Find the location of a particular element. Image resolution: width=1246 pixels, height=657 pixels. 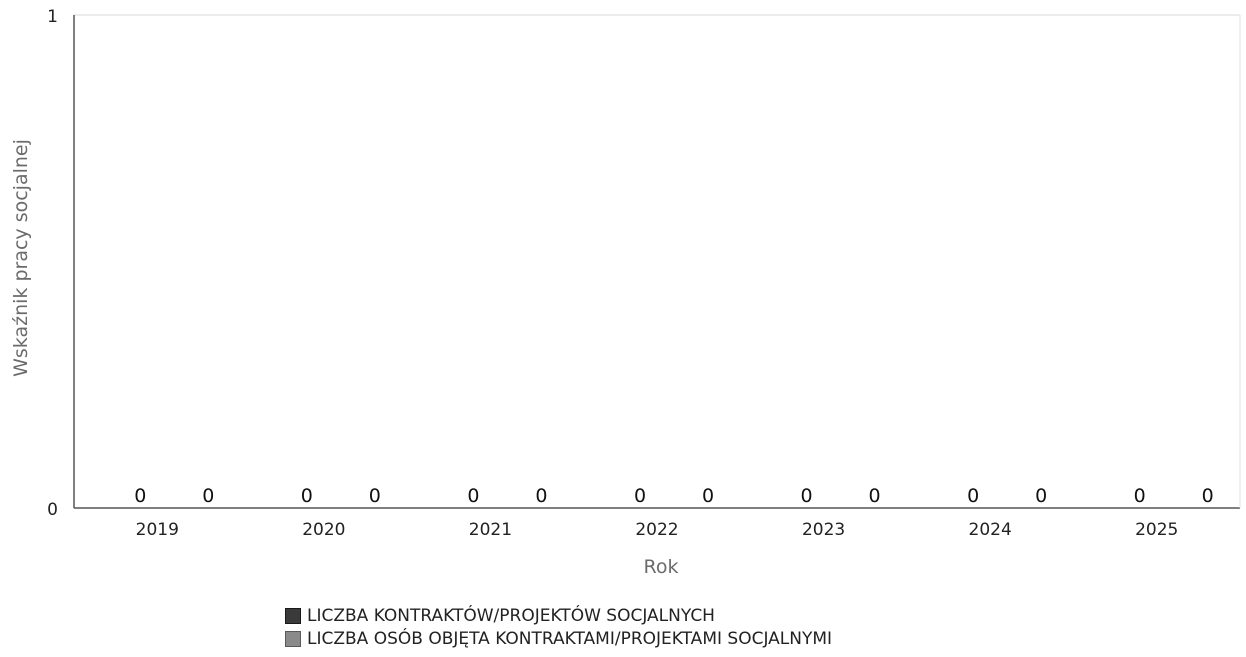

data-label-series1-2025: 0 is located at coordinates (1140, 496).